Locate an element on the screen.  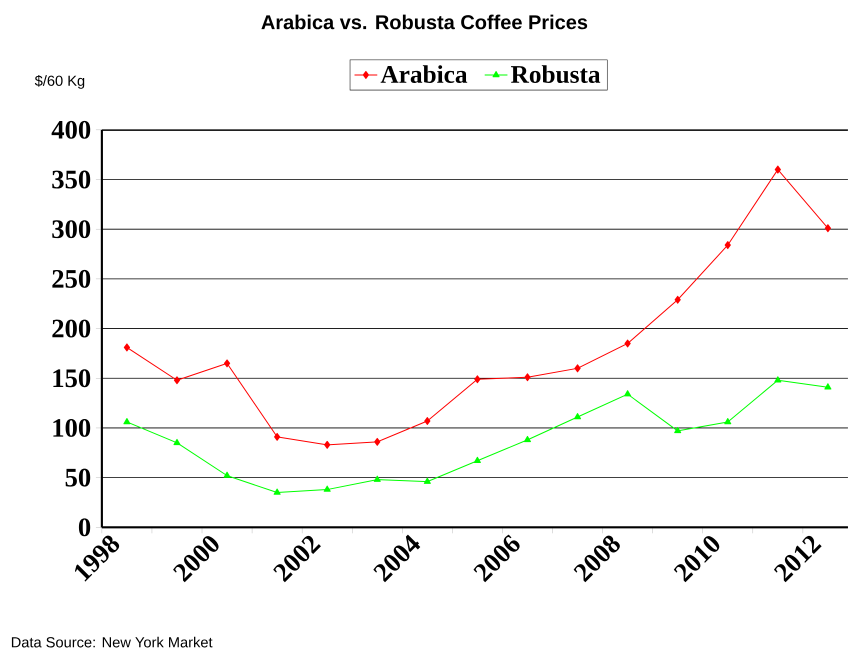
y-tick-label: 100 is located at coordinates (71, 427).